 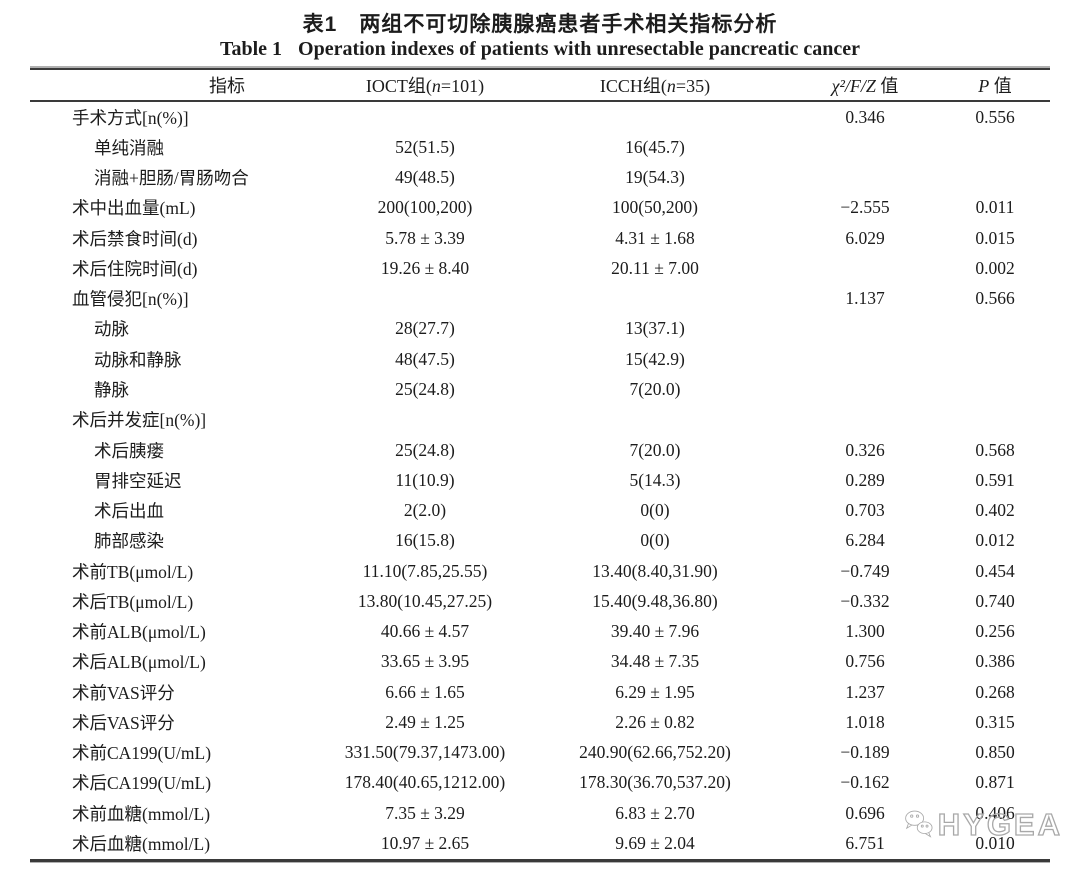 I want to click on row-cell: 19.26 ± 8.40, so click(x=425, y=267).